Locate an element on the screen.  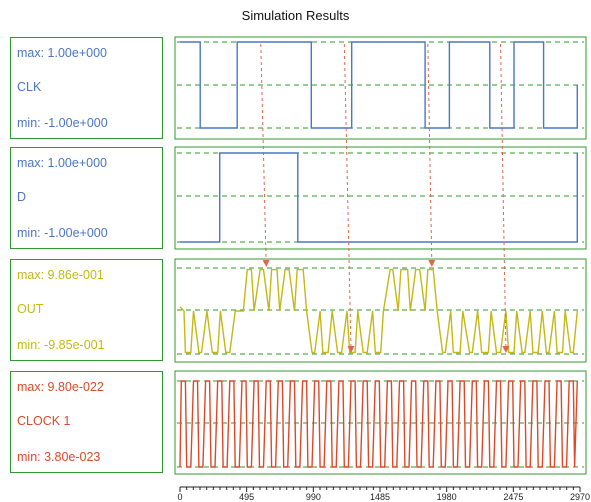
d-plot-frame is located at coordinates (380, 198).